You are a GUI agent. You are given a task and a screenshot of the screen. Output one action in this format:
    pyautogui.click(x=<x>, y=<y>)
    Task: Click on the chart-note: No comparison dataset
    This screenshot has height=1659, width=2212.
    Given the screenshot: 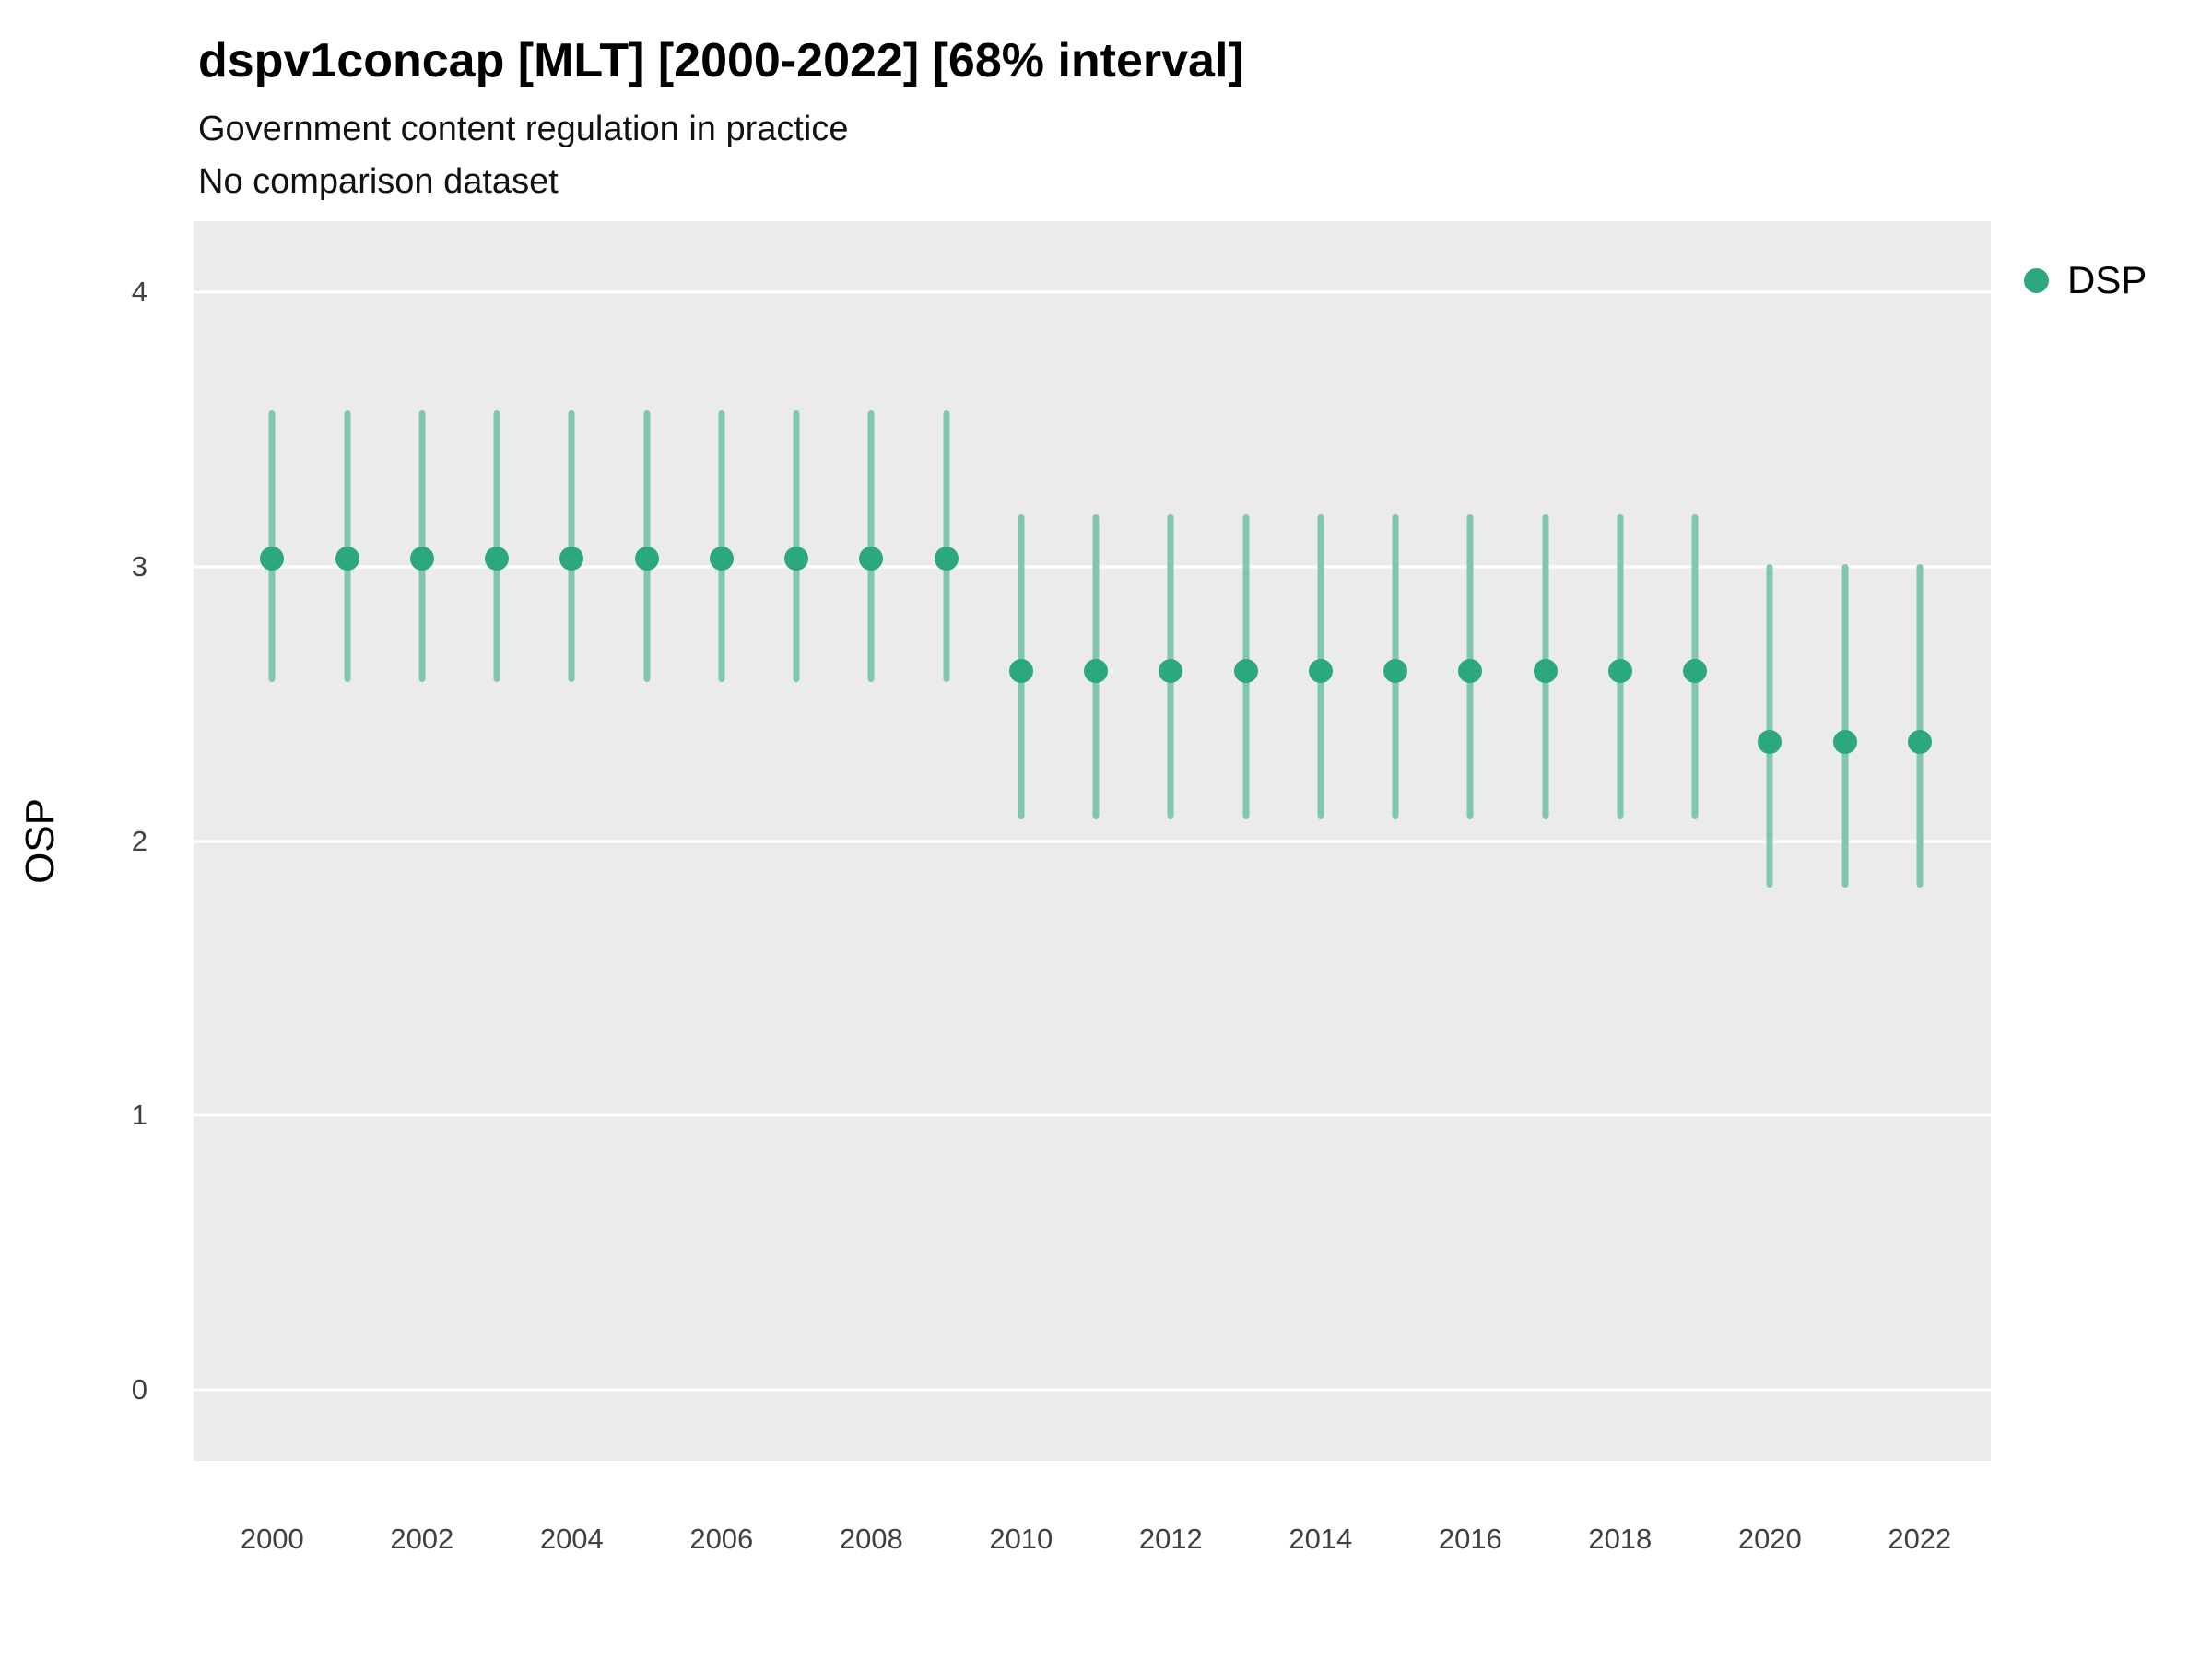 What is the action you would take?
    pyautogui.click(x=378, y=181)
    